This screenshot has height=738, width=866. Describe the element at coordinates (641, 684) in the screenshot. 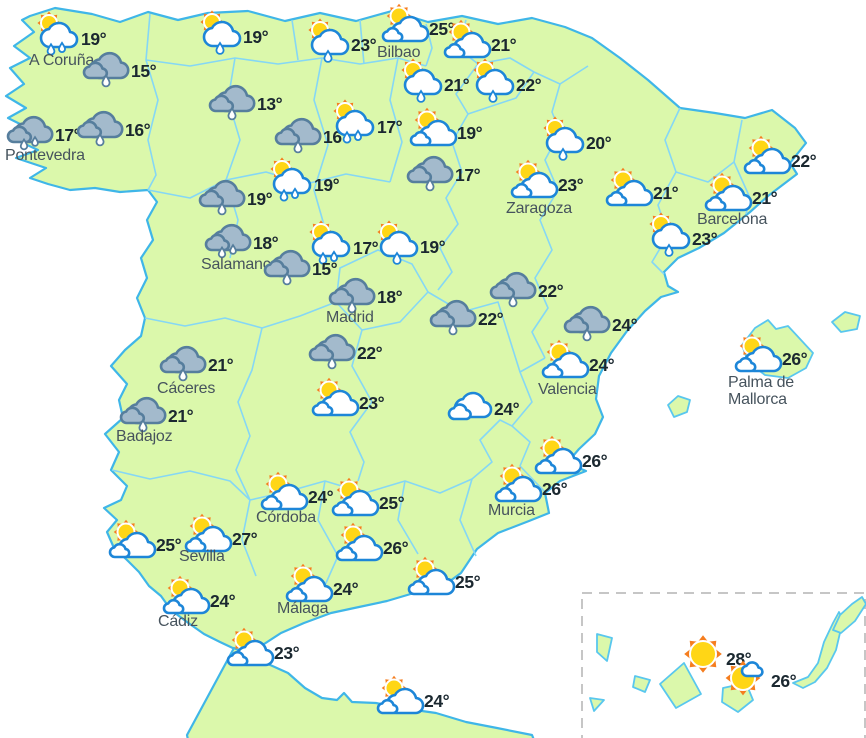

I see `la-gomera-island` at that location.